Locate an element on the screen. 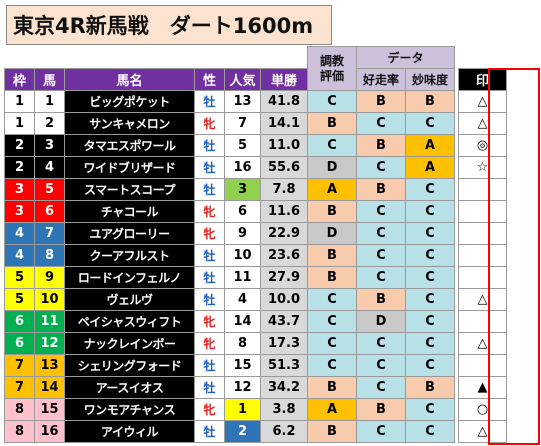 Image resolution: width=541 pixels, height=446 pixels. mark-cell: ◎ is located at coordinates (482, 145).